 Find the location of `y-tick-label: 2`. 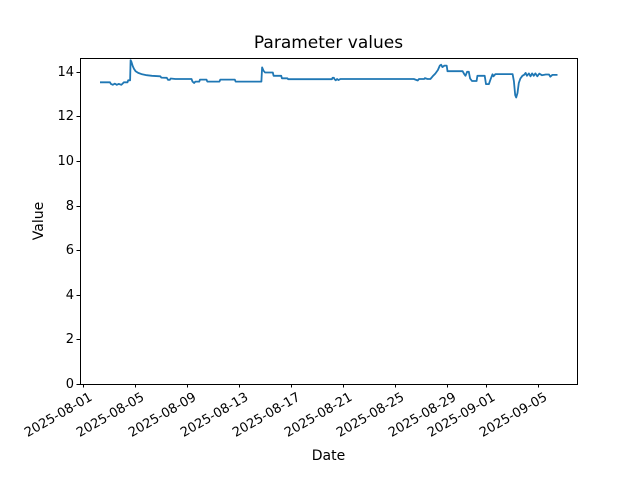

y-tick-label: 2 is located at coordinates (69, 339).